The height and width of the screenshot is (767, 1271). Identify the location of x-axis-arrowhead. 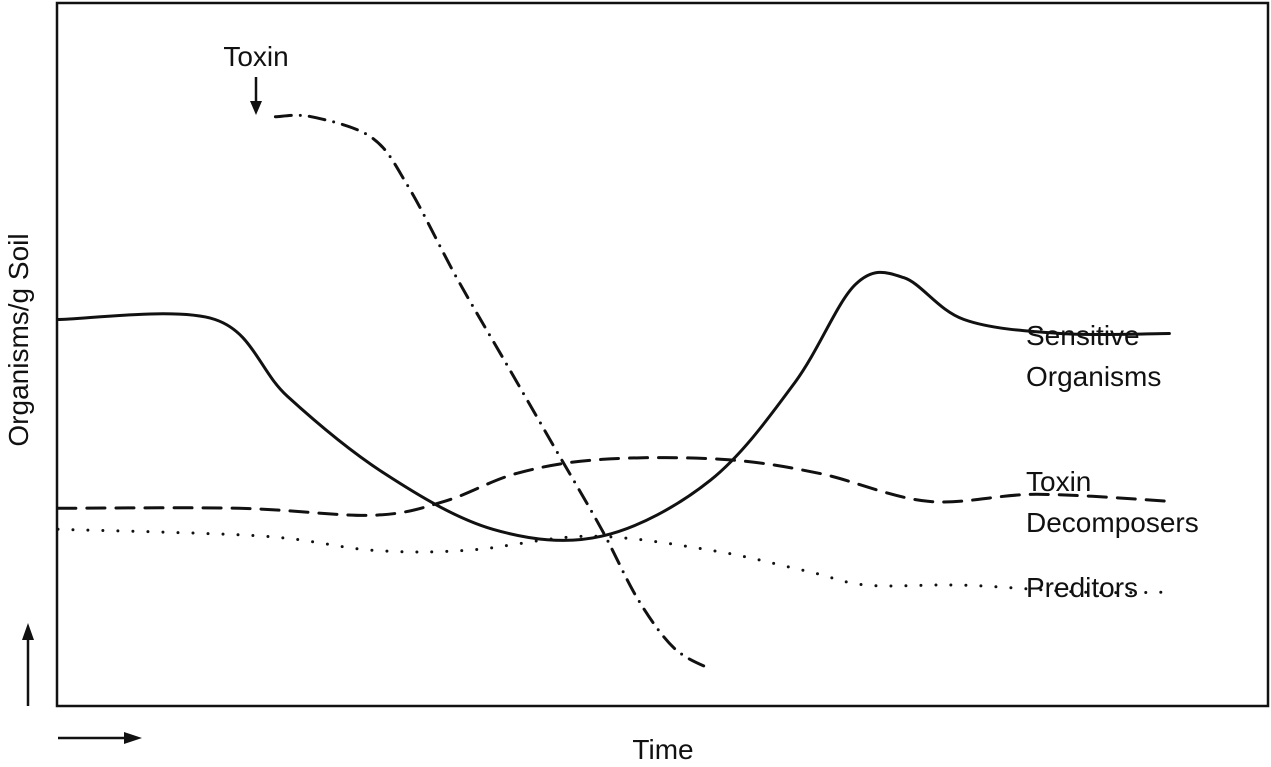
(133, 738).